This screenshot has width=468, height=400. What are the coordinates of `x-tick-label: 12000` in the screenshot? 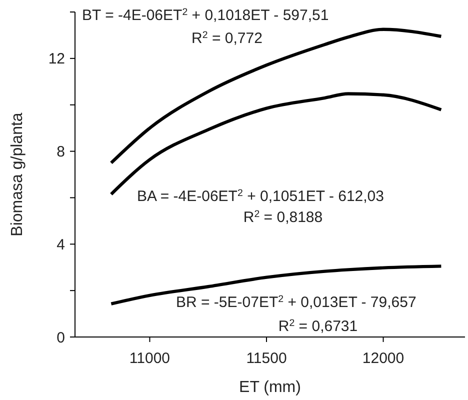 It's located at (383, 358).